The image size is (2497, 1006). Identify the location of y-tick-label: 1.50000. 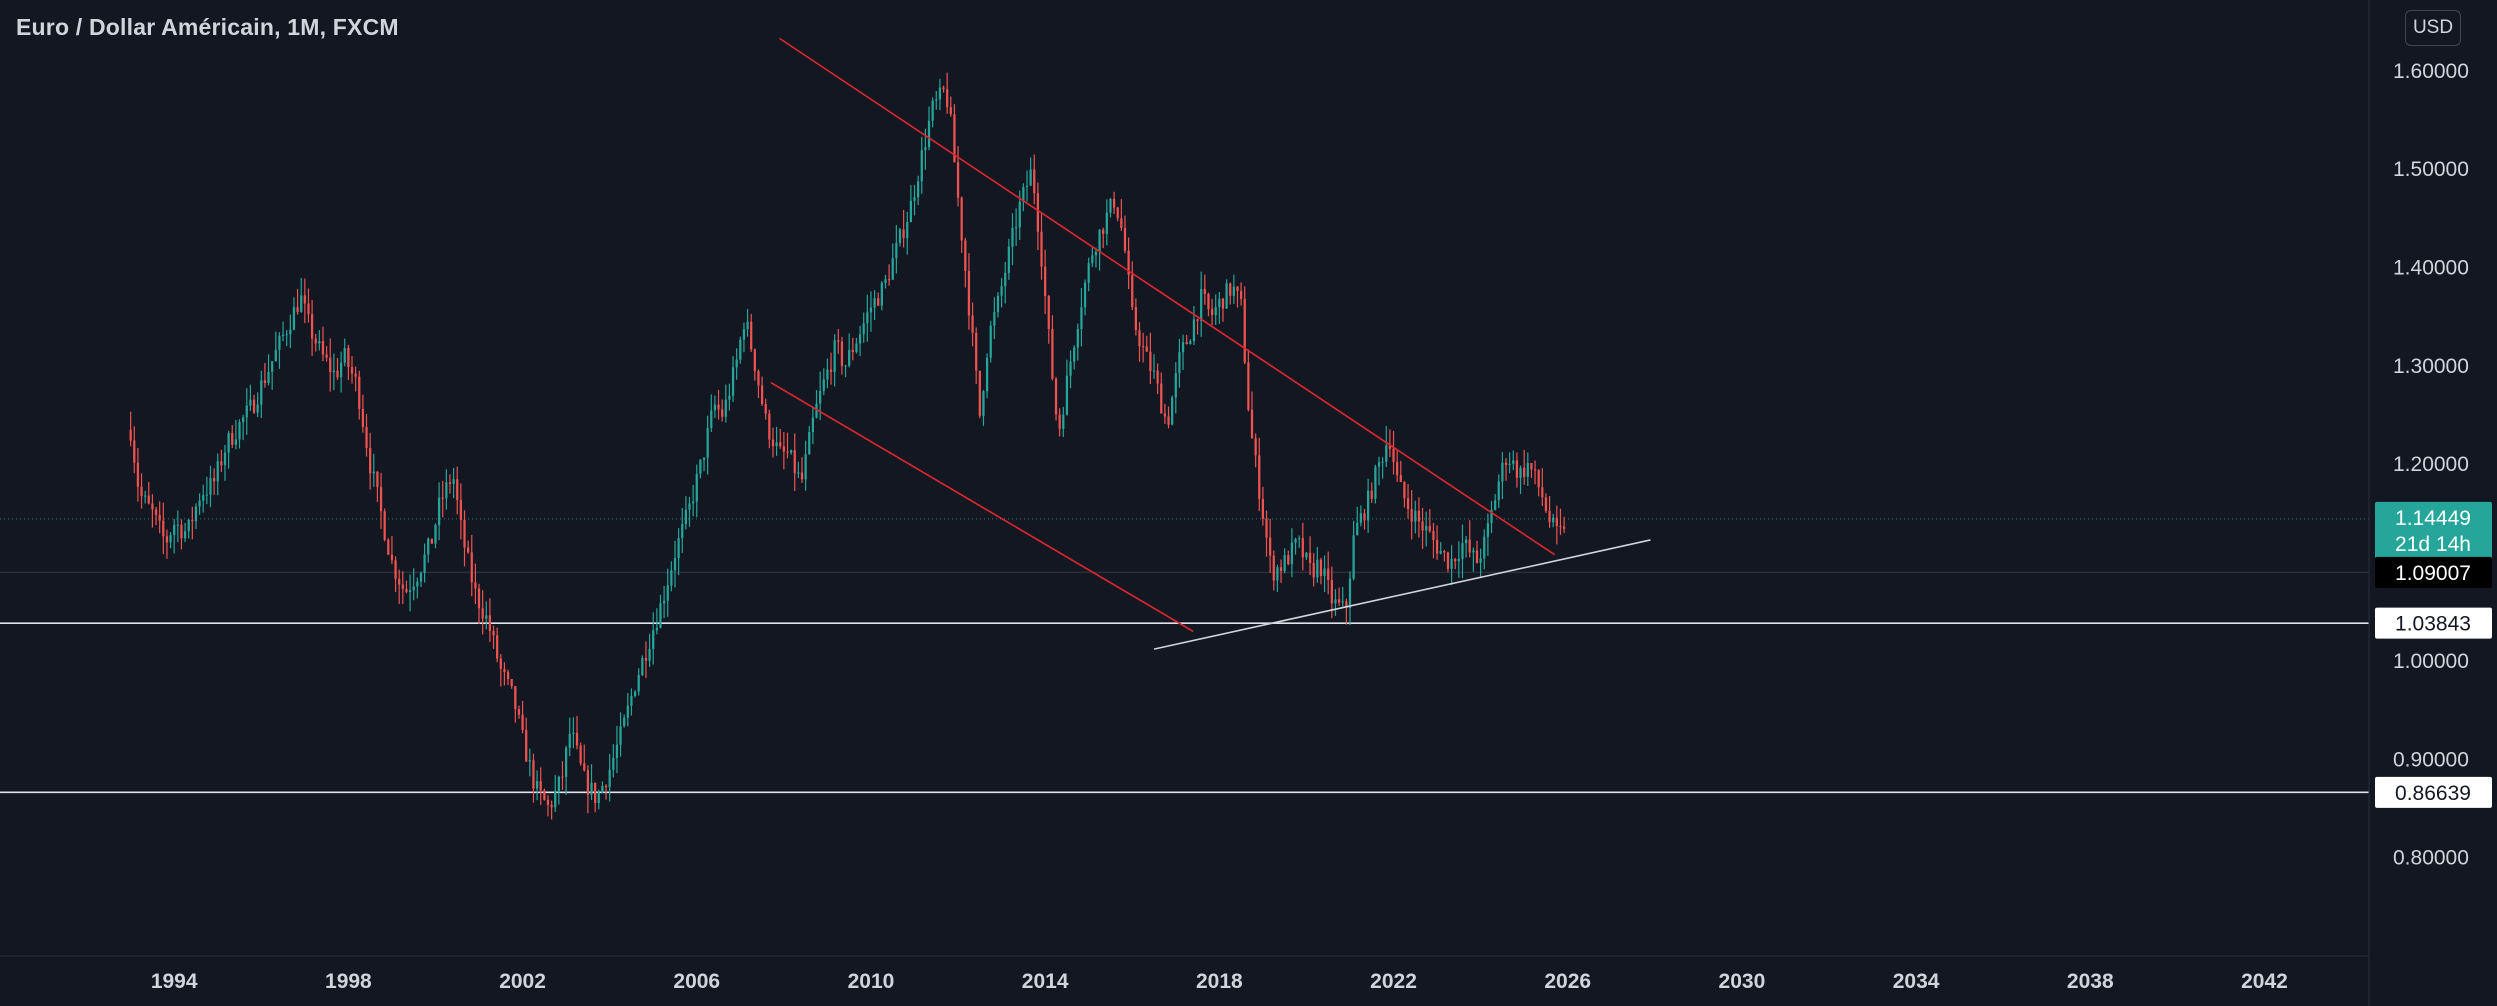
(2431, 169).